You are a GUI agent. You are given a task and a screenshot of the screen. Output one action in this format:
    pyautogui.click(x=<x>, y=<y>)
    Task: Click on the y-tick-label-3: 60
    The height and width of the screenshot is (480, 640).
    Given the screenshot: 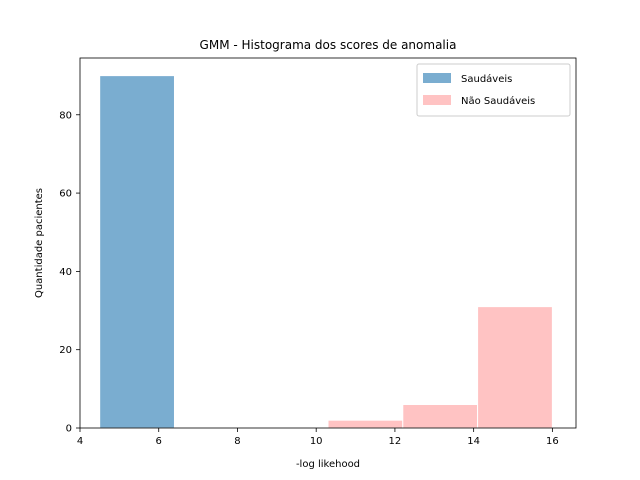 What is the action you would take?
    pyautogui.click(x=65, y=194)
    